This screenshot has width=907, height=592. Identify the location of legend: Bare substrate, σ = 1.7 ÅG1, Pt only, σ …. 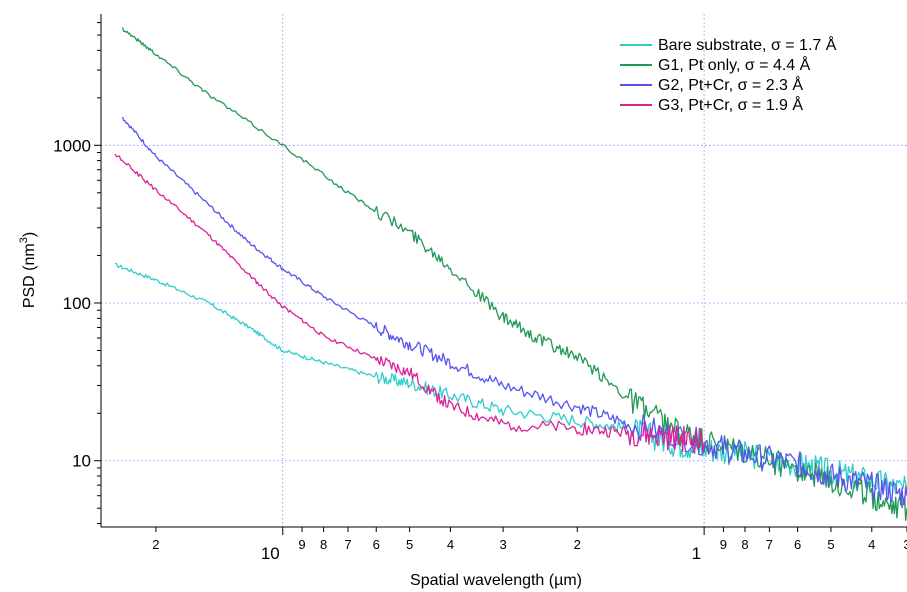
(728, 74).